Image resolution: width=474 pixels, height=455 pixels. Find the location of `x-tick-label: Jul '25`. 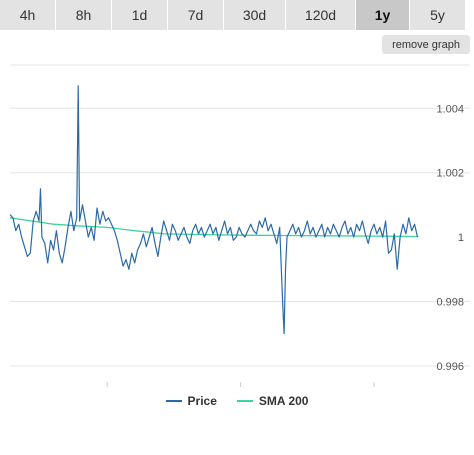

x-tick-label: Jul '25 is located at coordinates (106, 391).